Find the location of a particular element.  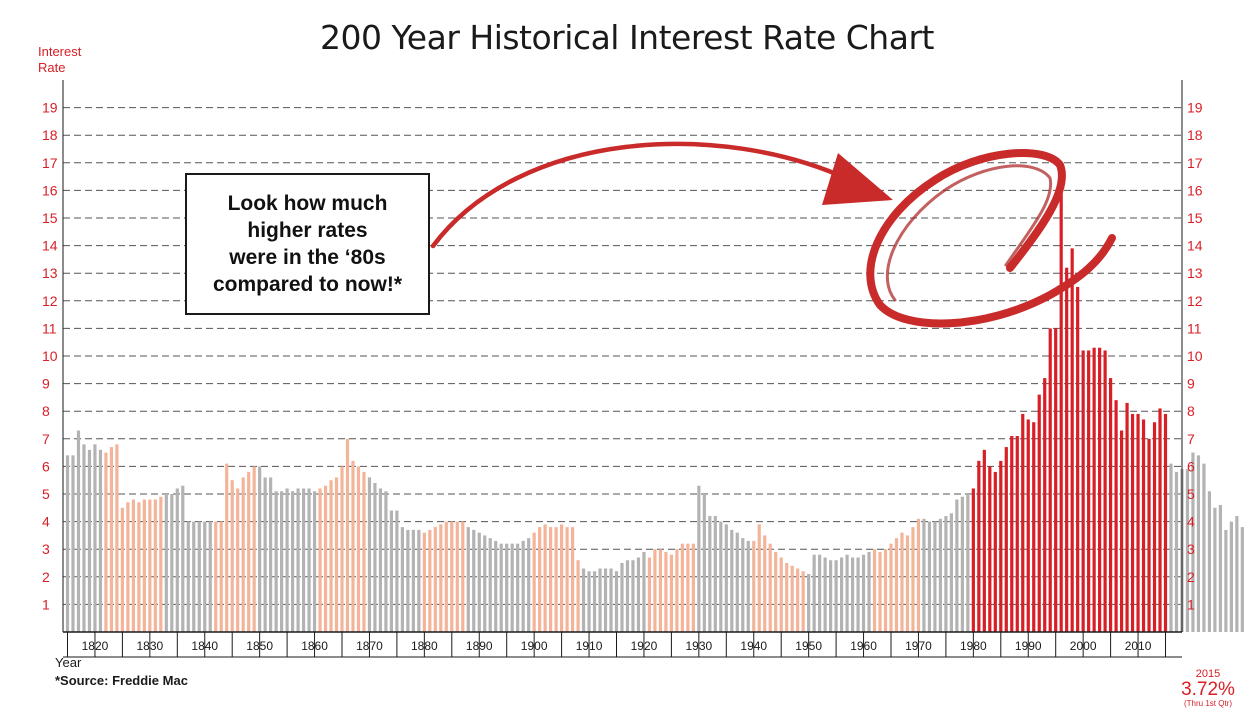

y-tick-label-left: 13 is located at coordinates (50, 273).